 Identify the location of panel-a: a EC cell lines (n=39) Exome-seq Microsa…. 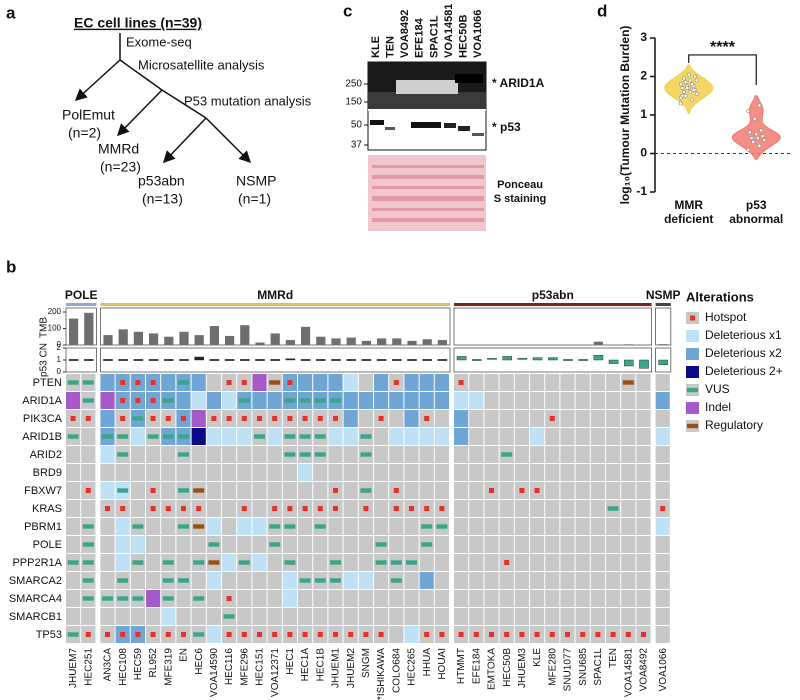
(159, 104).